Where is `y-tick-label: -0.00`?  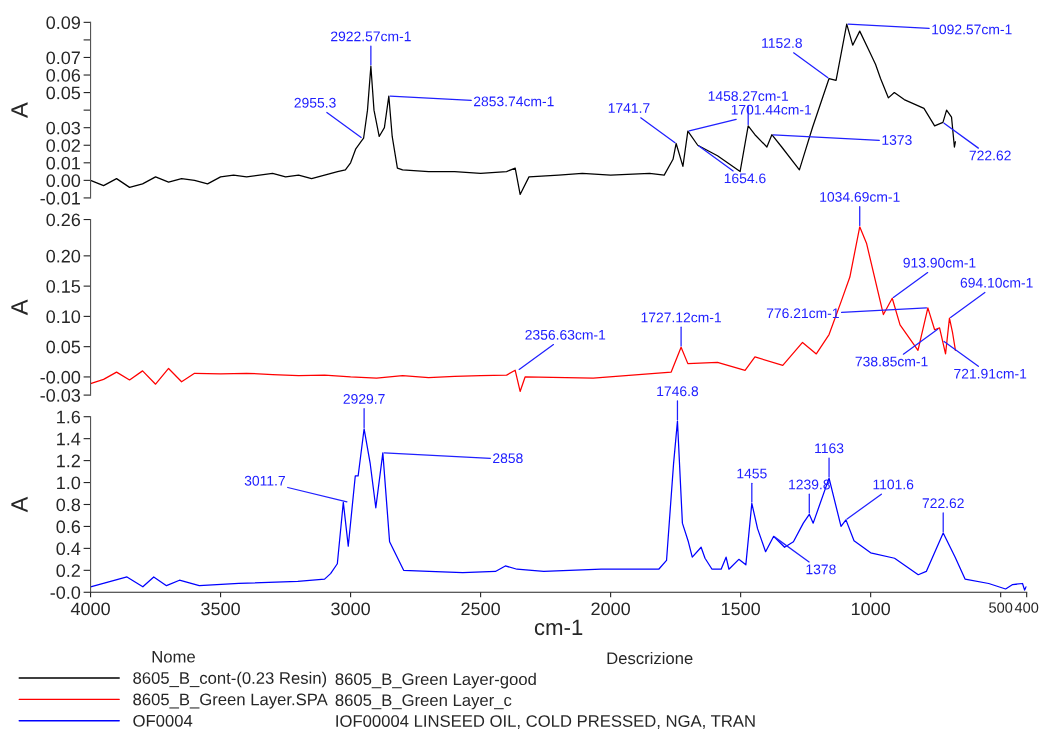
y-tick-label: -0.00 is located at coordinates (60, 377).